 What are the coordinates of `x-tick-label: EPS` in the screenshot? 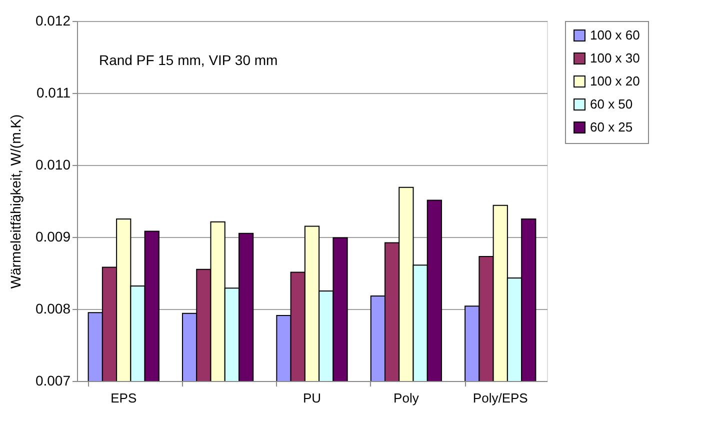 It's located at (123, 398).